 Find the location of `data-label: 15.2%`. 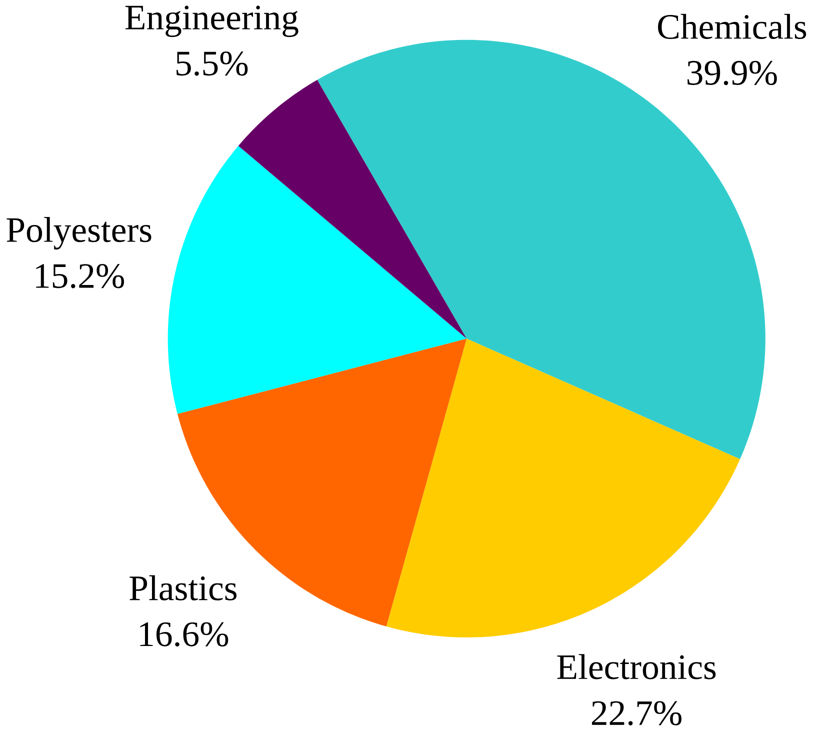

data-label: 15.2% is located at coordinates (80, 276).